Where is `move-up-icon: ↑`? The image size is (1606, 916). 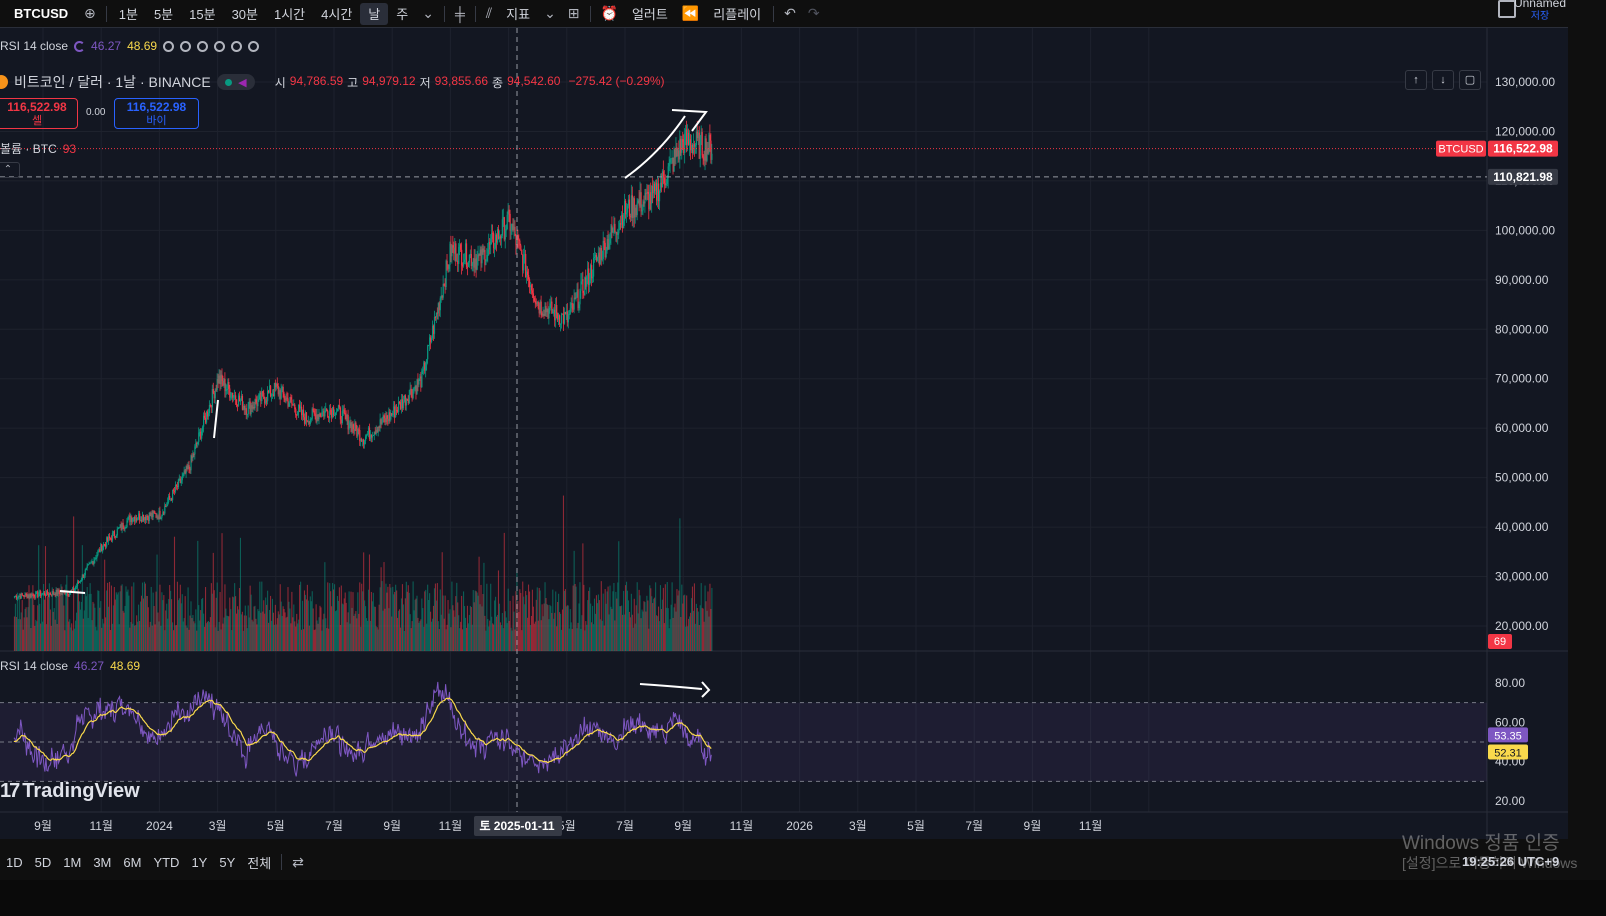 move-up-icon: ↑ is located at coordinates (1416, 80).